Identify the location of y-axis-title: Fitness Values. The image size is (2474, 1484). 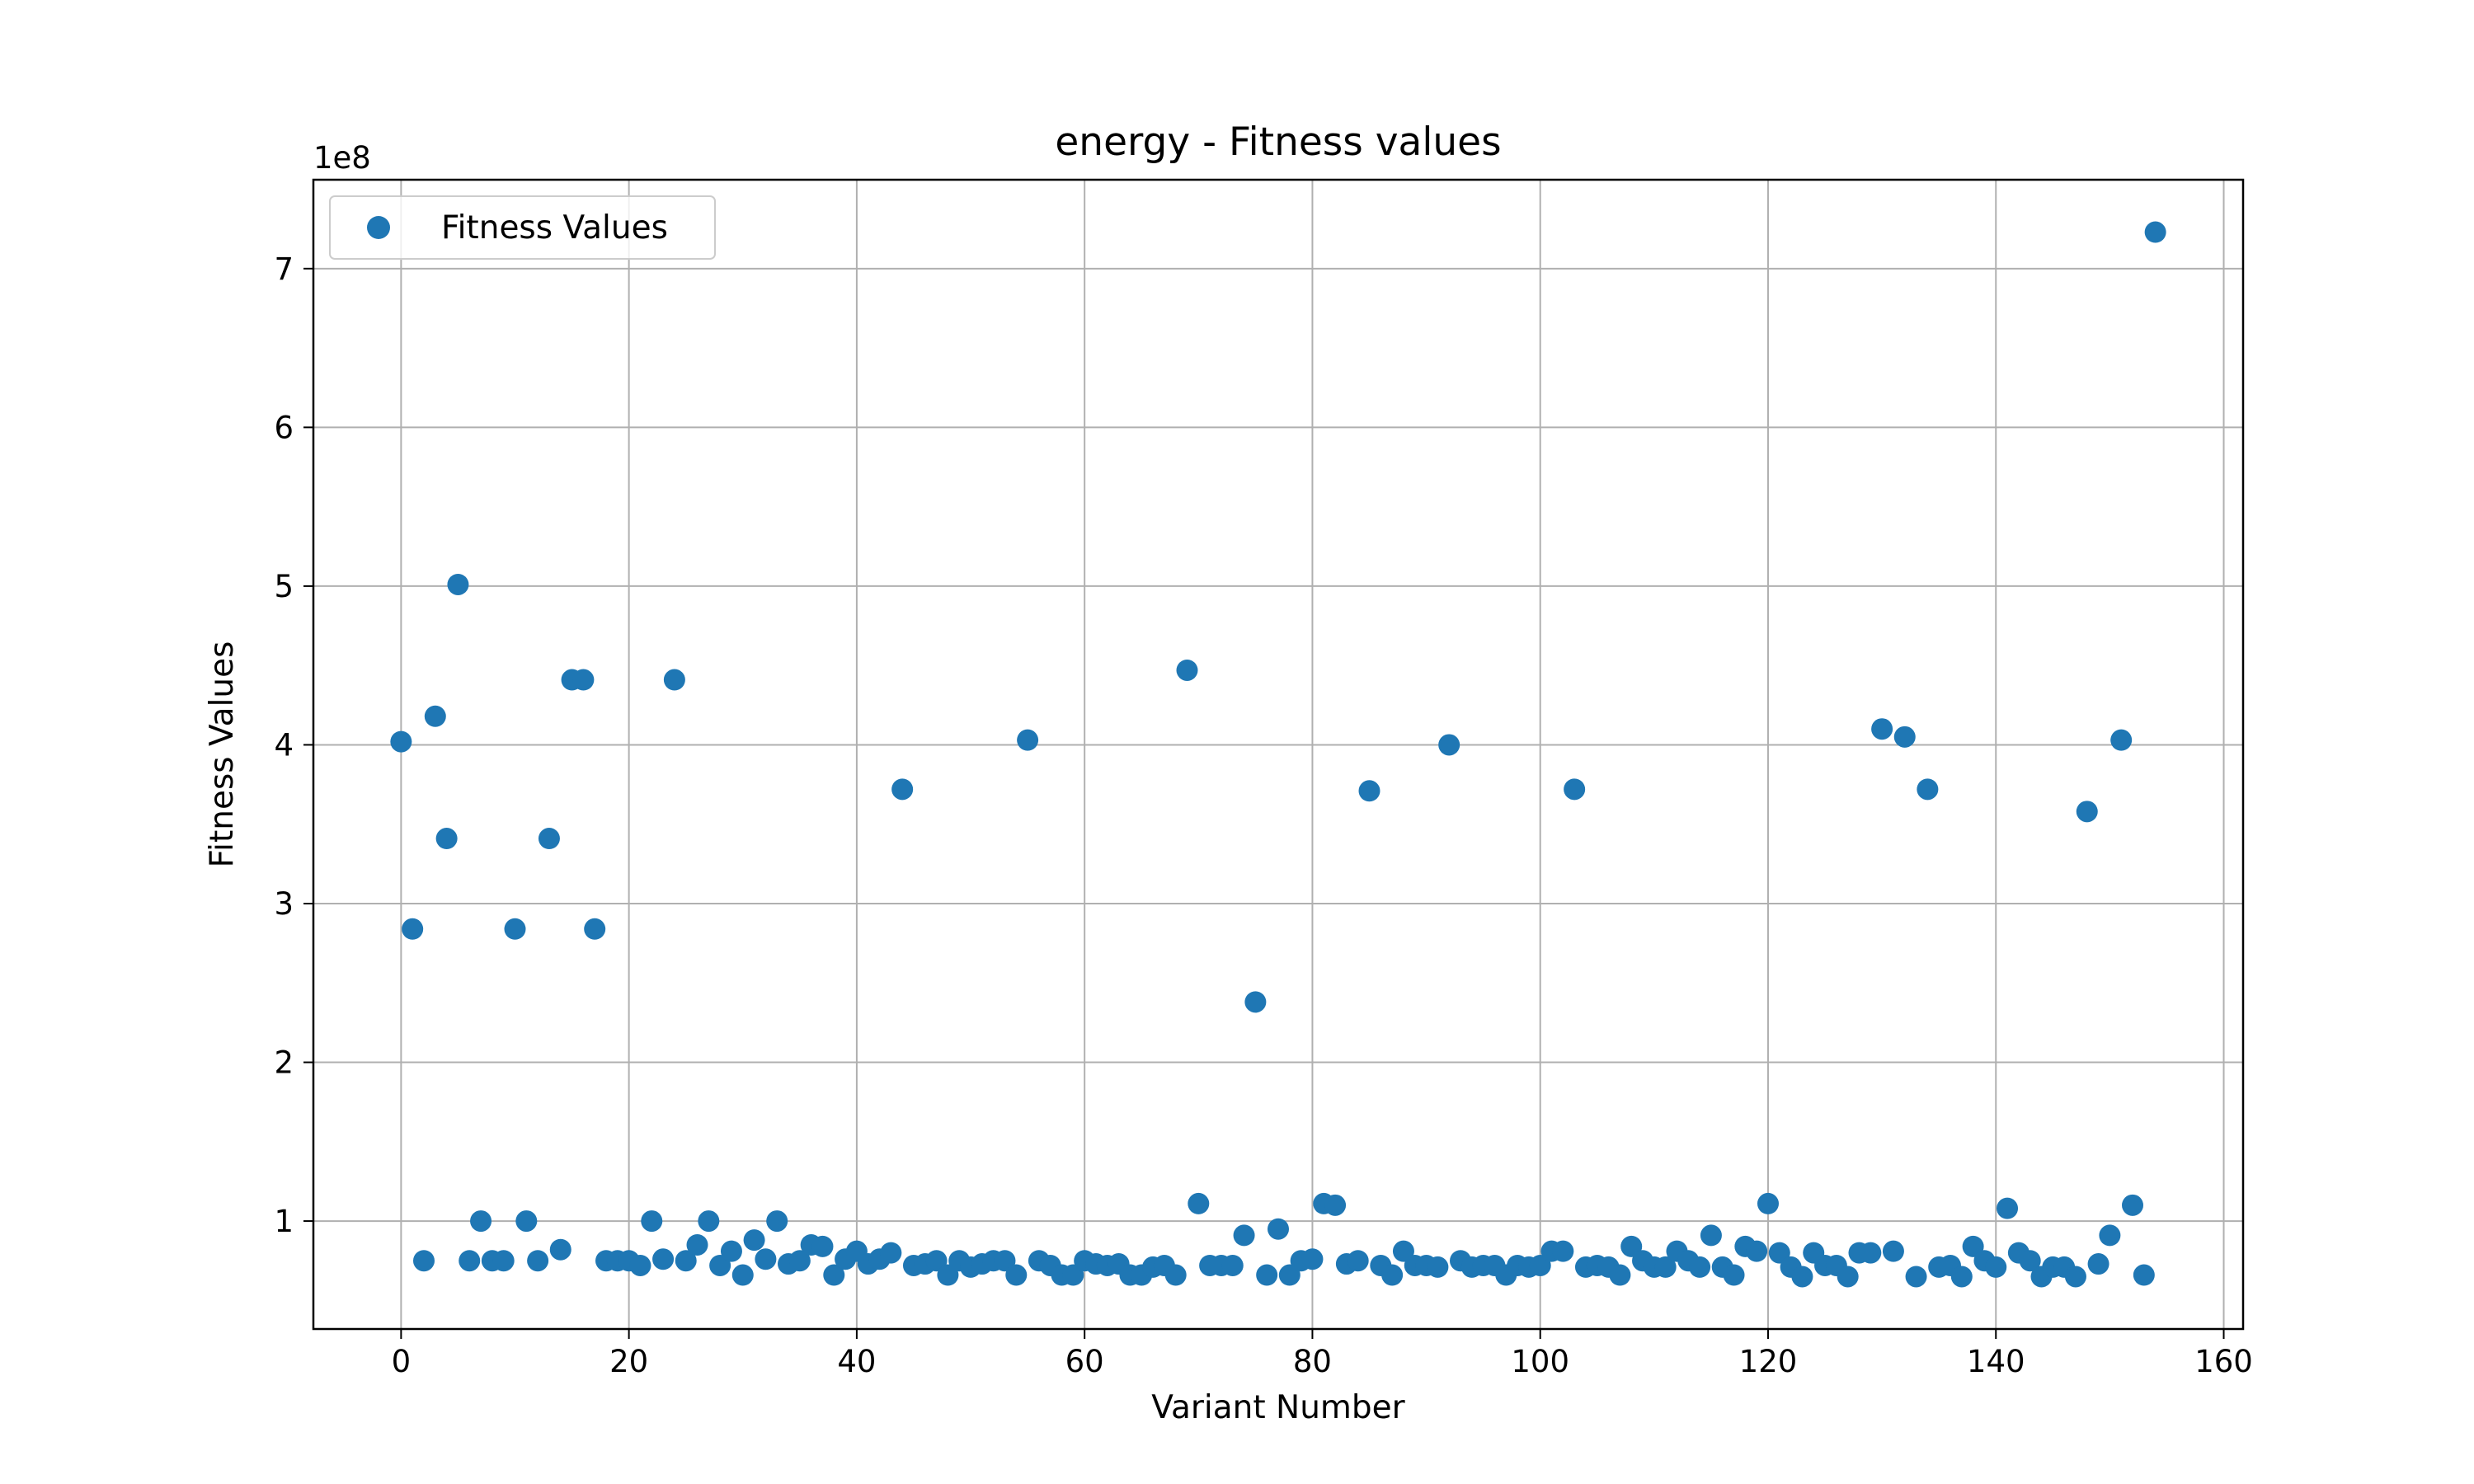
(222, 754).